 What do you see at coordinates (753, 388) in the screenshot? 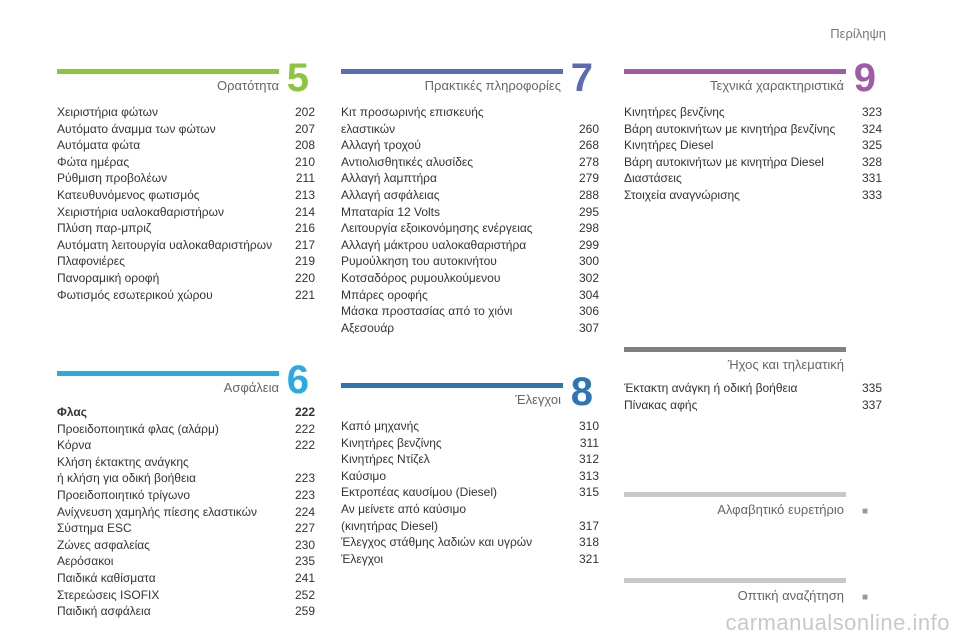
I see `toc-entry: Έκτακτη ανάγκη ή οδική βοήθεια 335` at bounding box center [753, 388].